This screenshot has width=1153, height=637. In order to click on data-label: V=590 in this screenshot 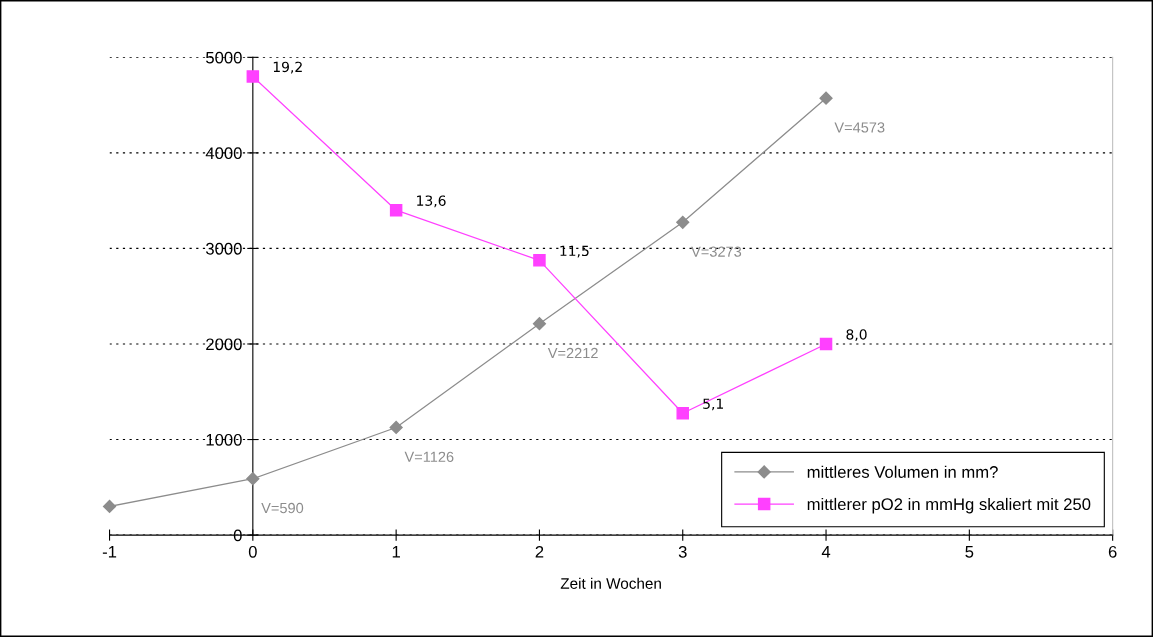, I will do `click(282, 508)`.